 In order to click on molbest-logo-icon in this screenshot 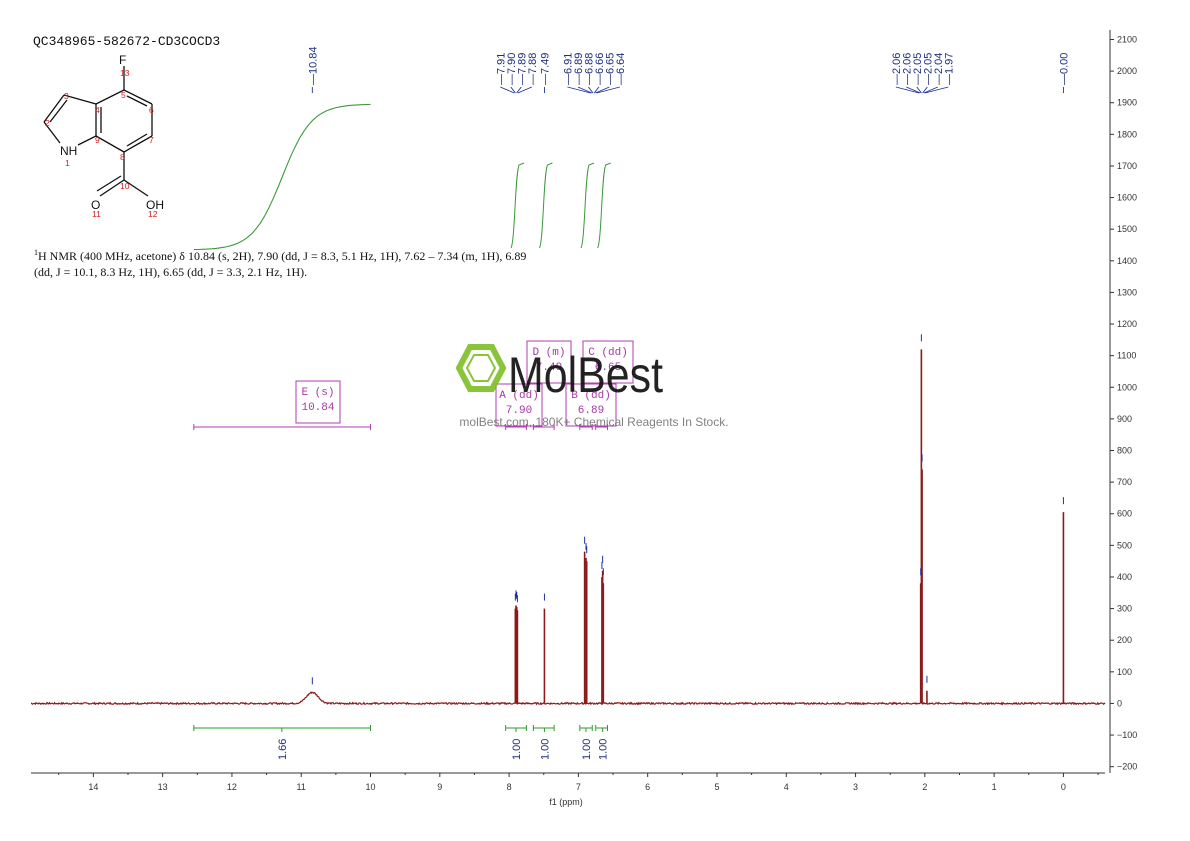, I will do `click(481, 368)`.